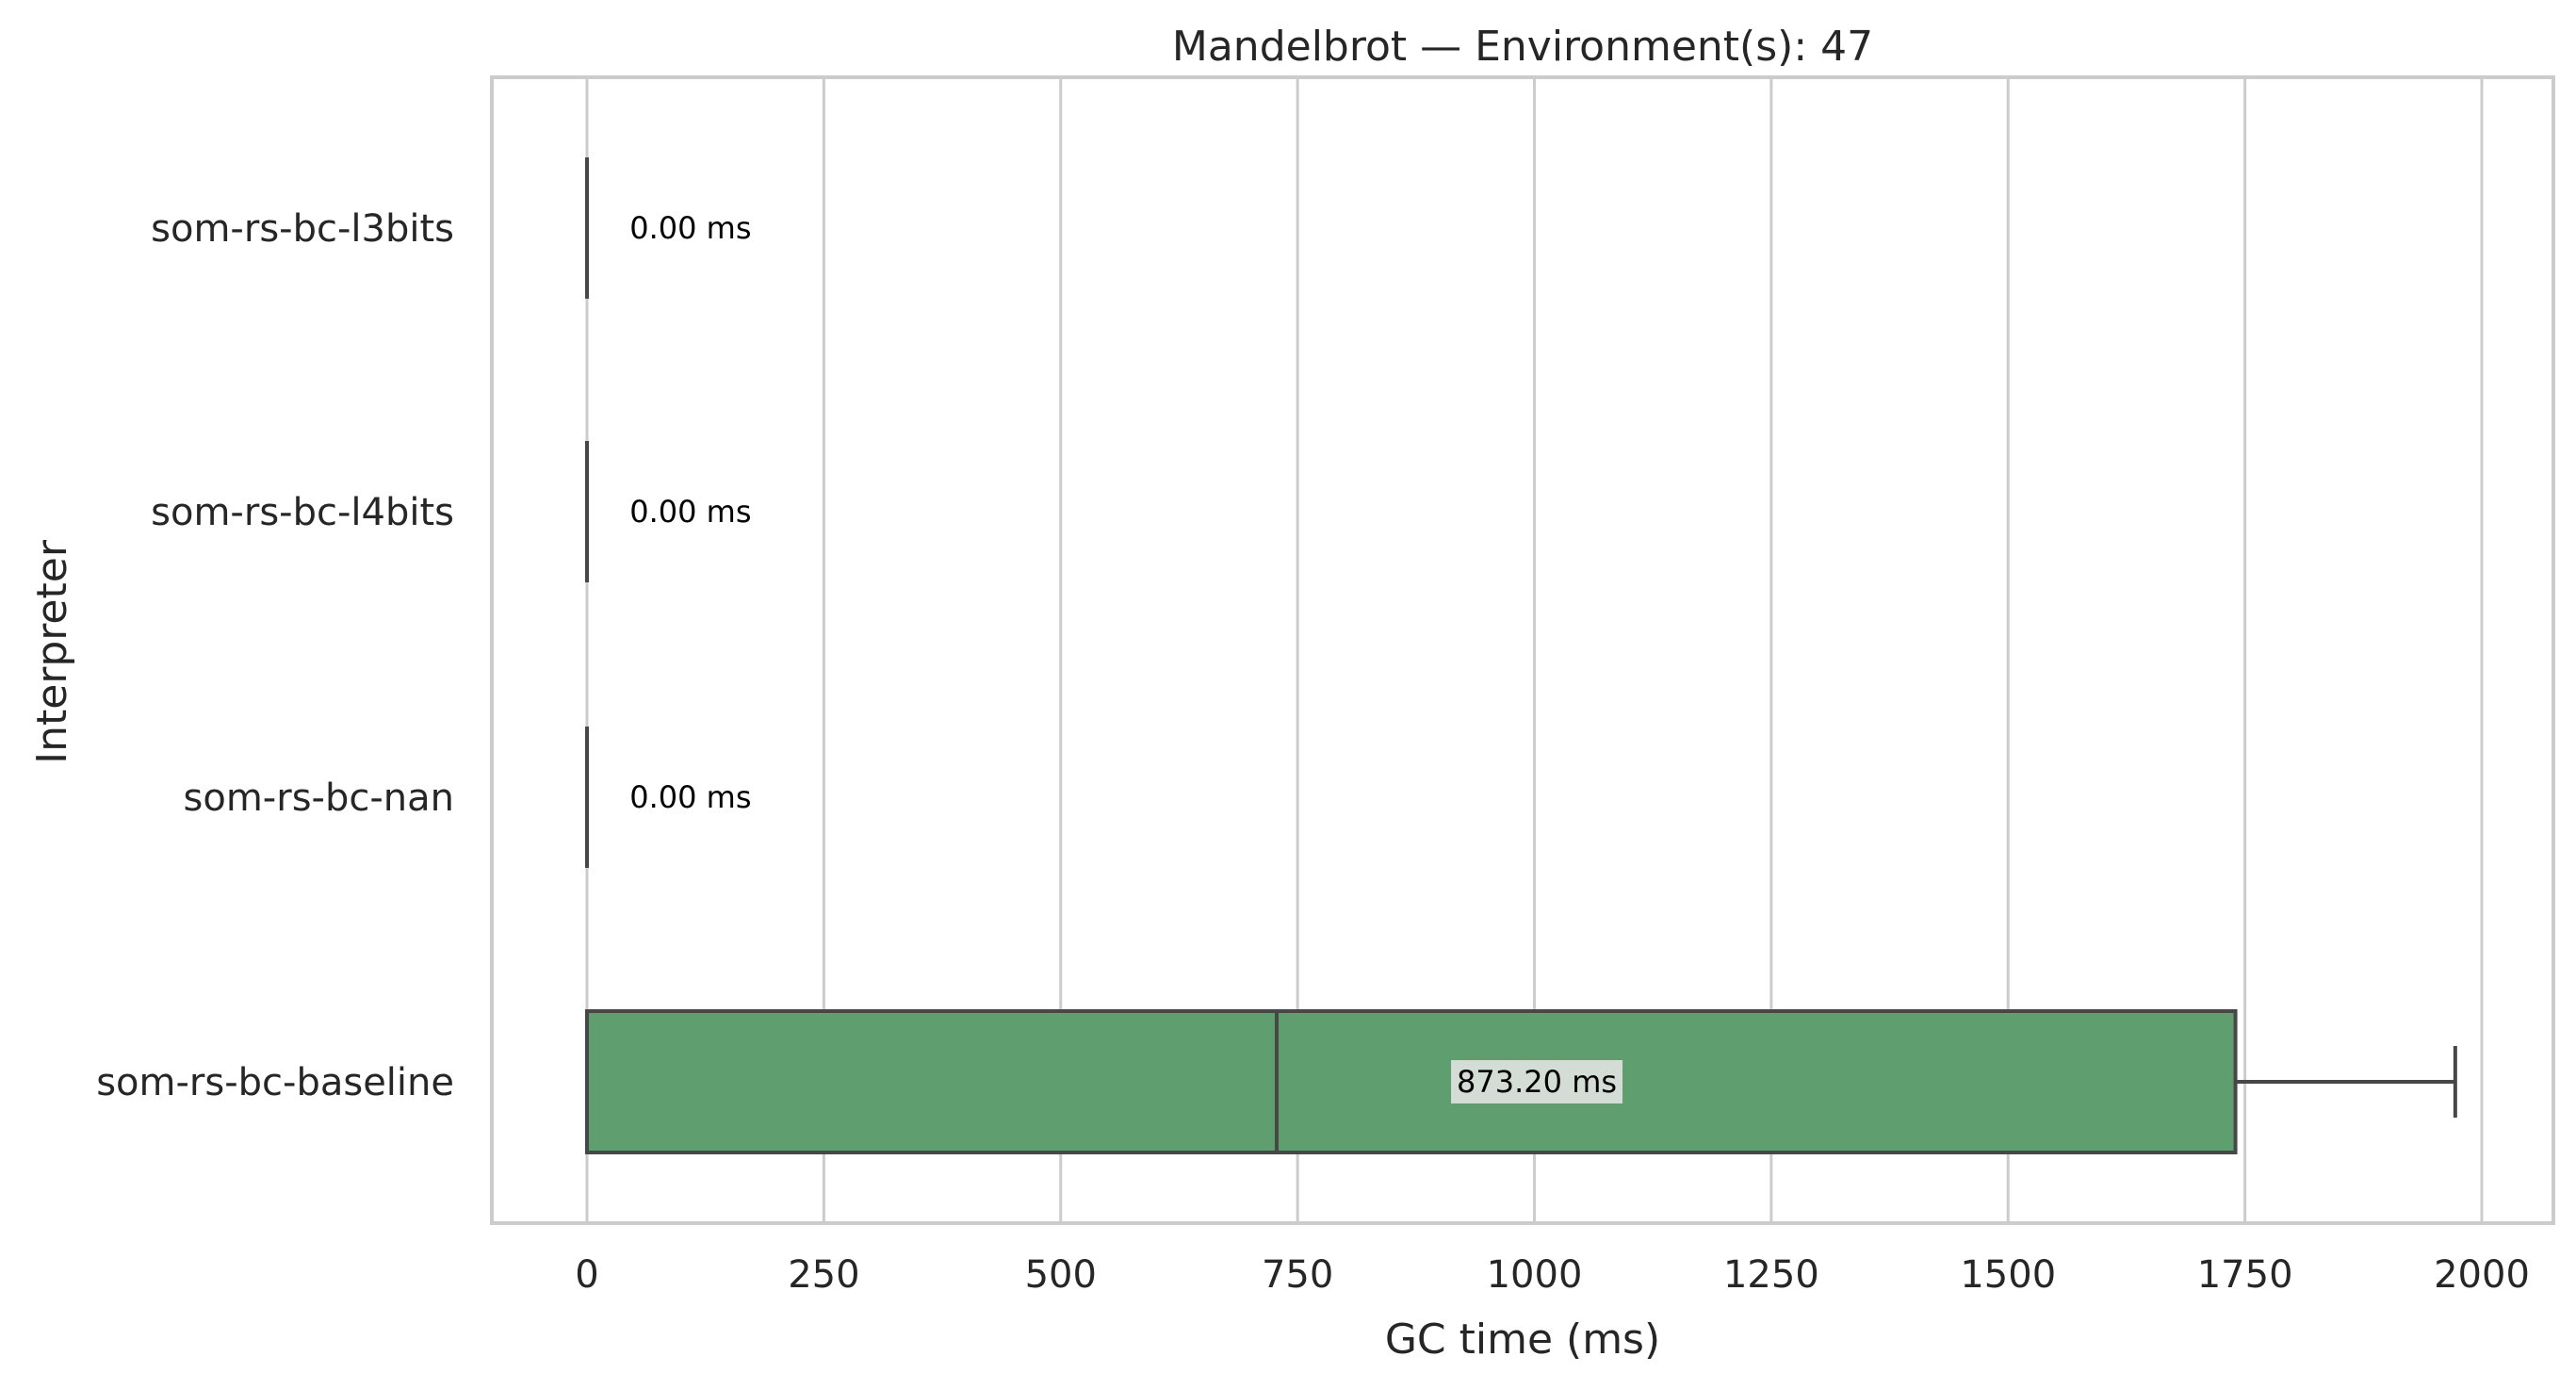 The width and height of the screenshot is (2576, 1389). I want to click on annotation-som-rs-bc-l4bits: 0.00 ms, so click(690, 512).